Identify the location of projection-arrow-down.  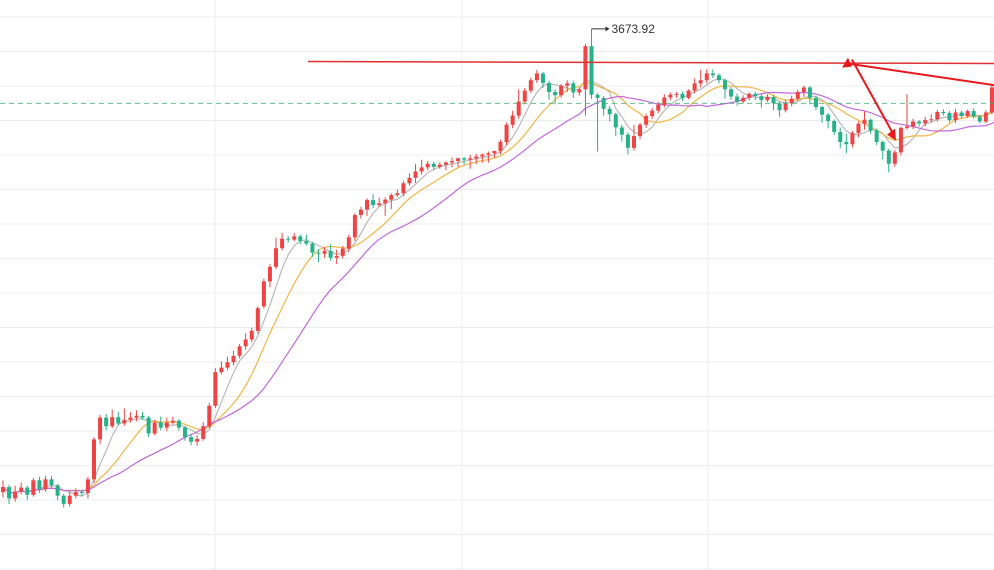
(872, 97).